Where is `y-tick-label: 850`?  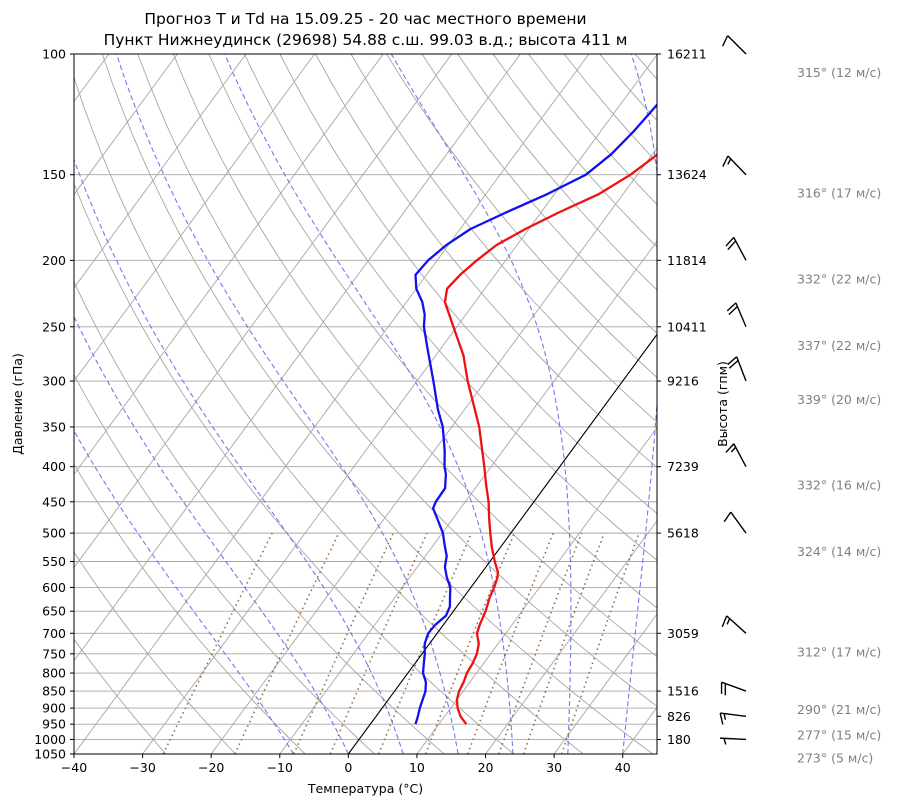 y-tick-label: 850 is located at coordinates (54, 691).